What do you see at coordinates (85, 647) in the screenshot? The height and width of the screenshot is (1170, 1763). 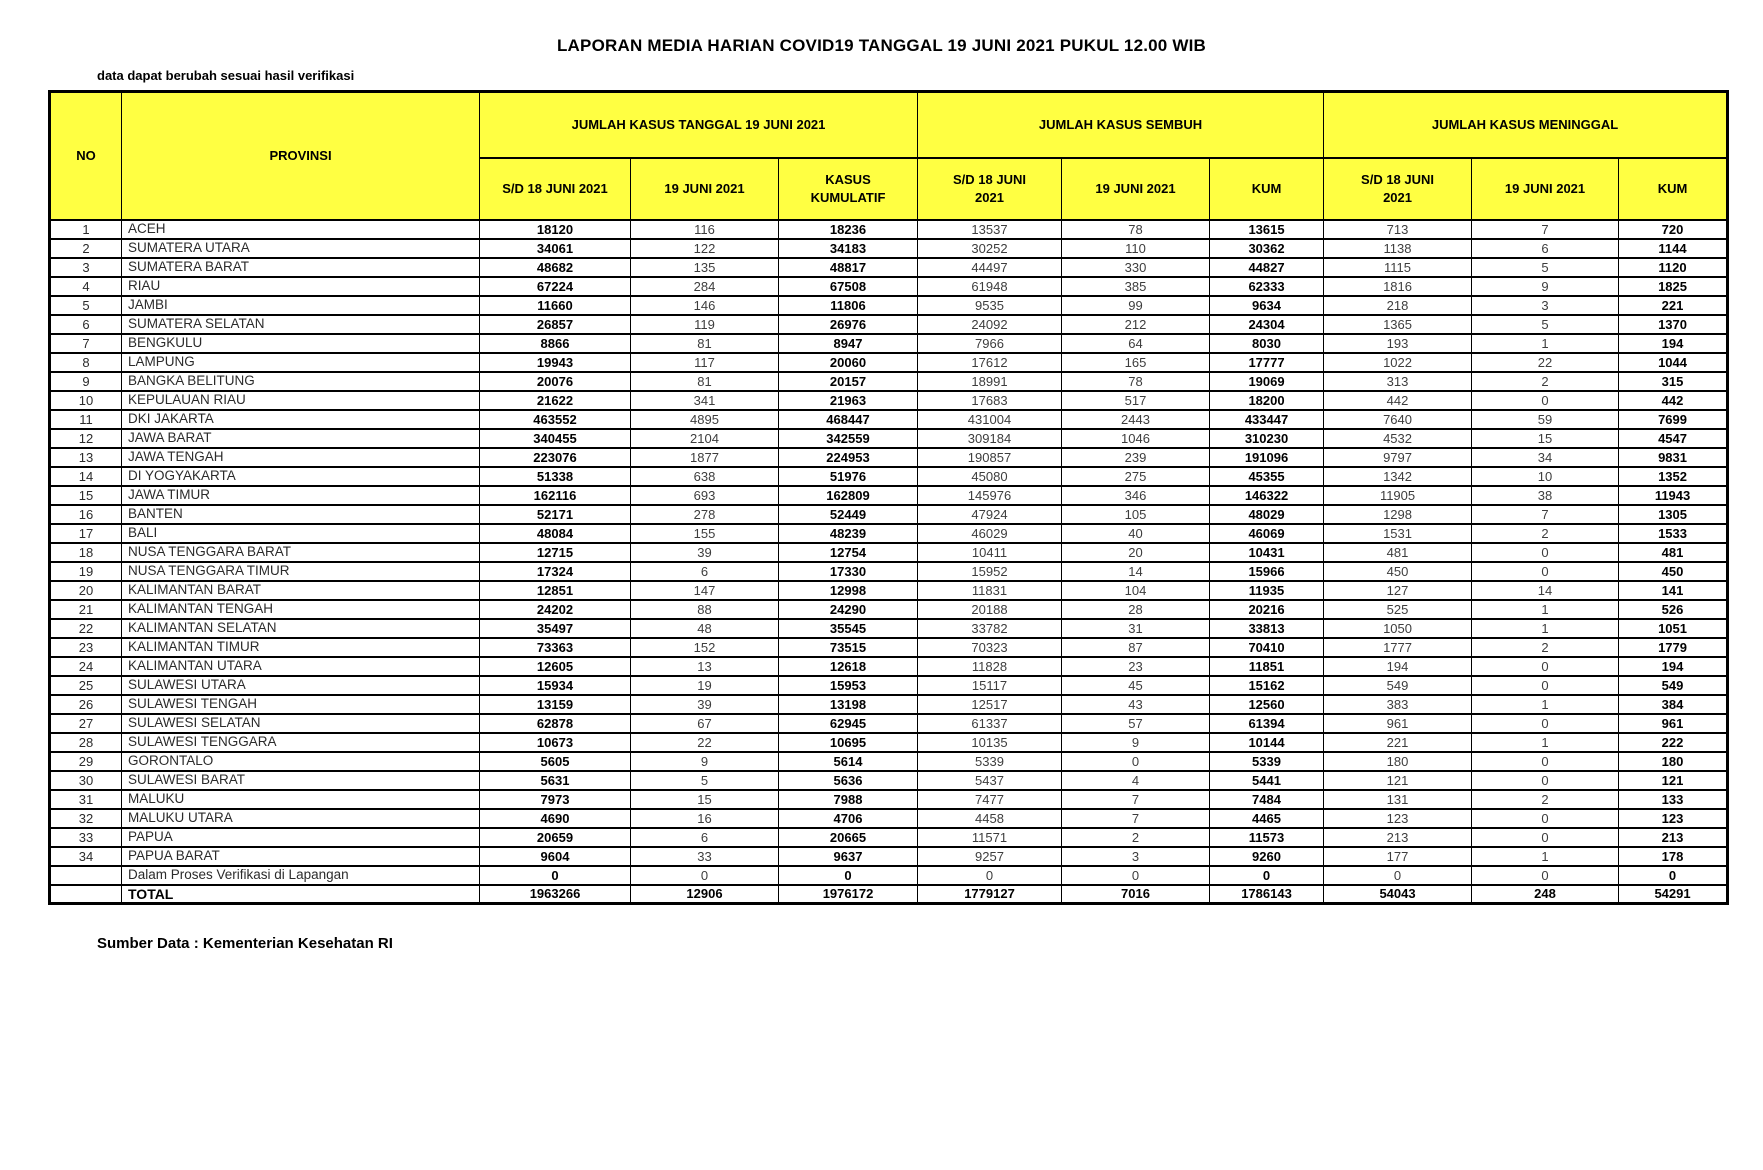 I see `row-number-cell: 23` at bounding box center [85, 647].